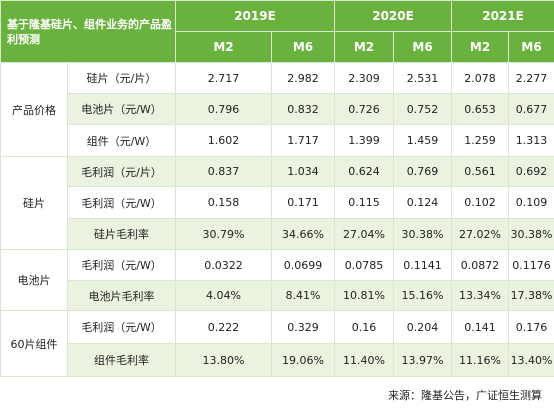 Image resolution: width=554 pixels, height=411 pixels. What do you see at coordinates (480, 202) in the screenshot?
I see `cell-value: 0.102` at bounding box center [480, 202].